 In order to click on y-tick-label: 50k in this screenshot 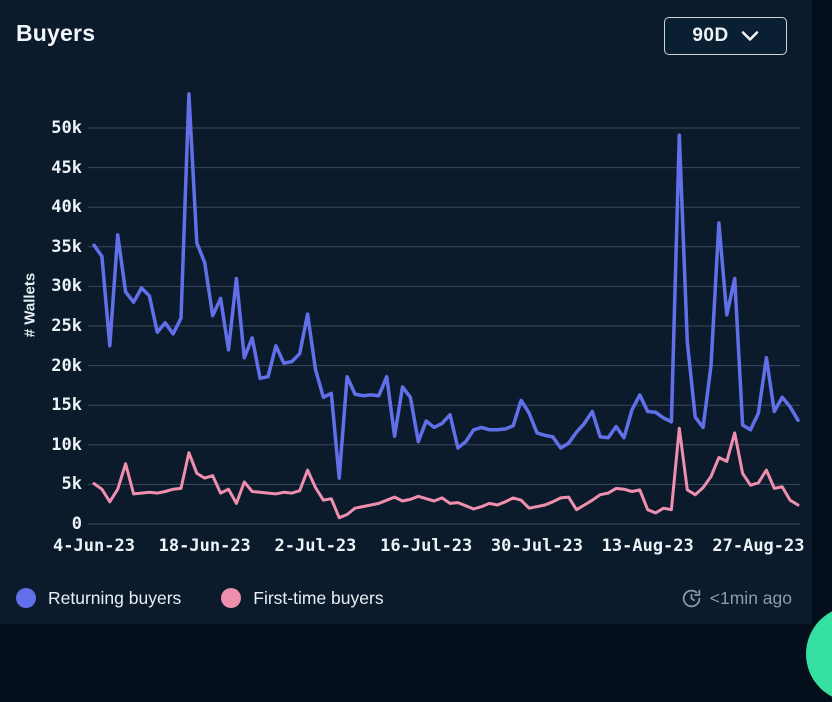, I will do `click(66, 128)`.